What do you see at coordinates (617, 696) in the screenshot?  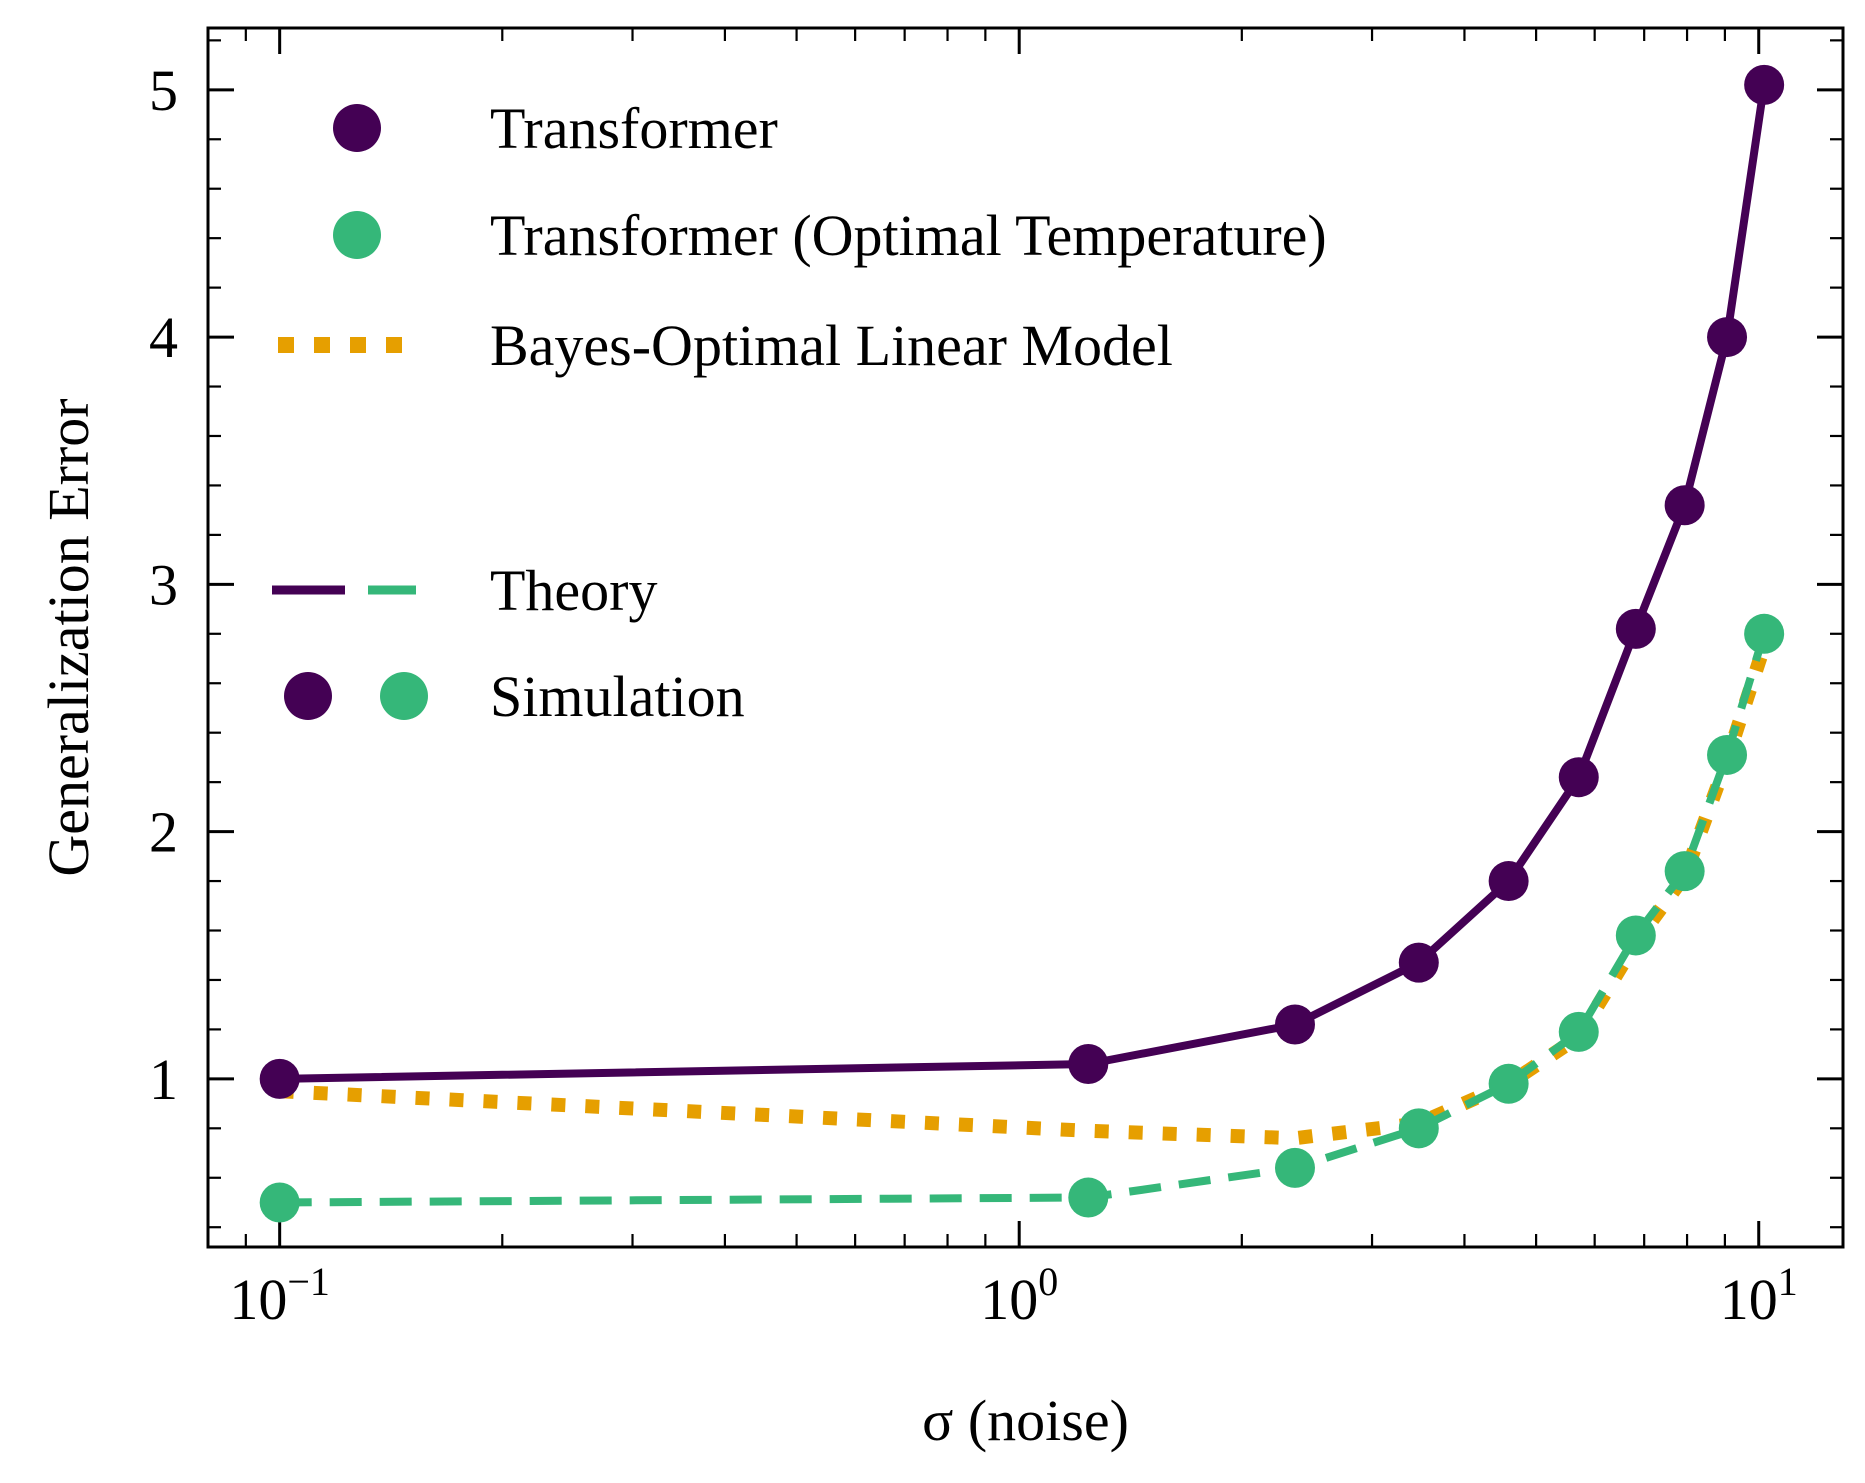 I see `legend-label: Simulation` at bounding box center [617, 696].